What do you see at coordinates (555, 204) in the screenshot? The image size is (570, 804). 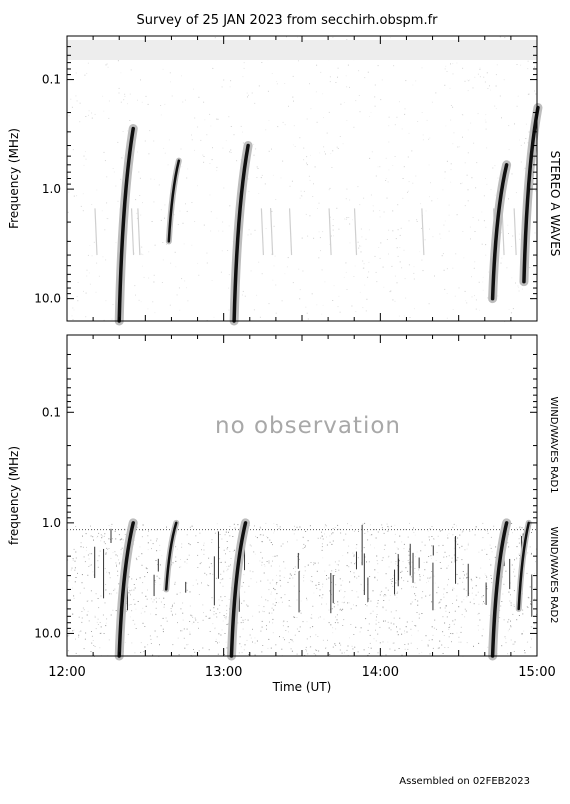 I see `right-instrument-label: STEREO A WAVES` at bounding box center [555, 204].